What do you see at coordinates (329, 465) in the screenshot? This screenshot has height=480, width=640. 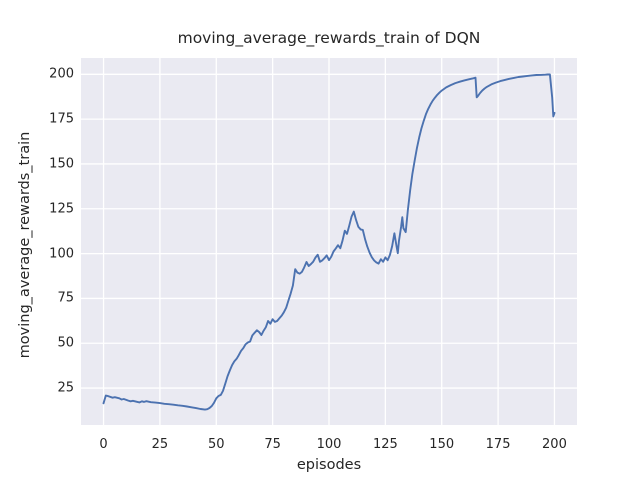 I see `x-axis-label: episodes` at bounding box center [329, 465].